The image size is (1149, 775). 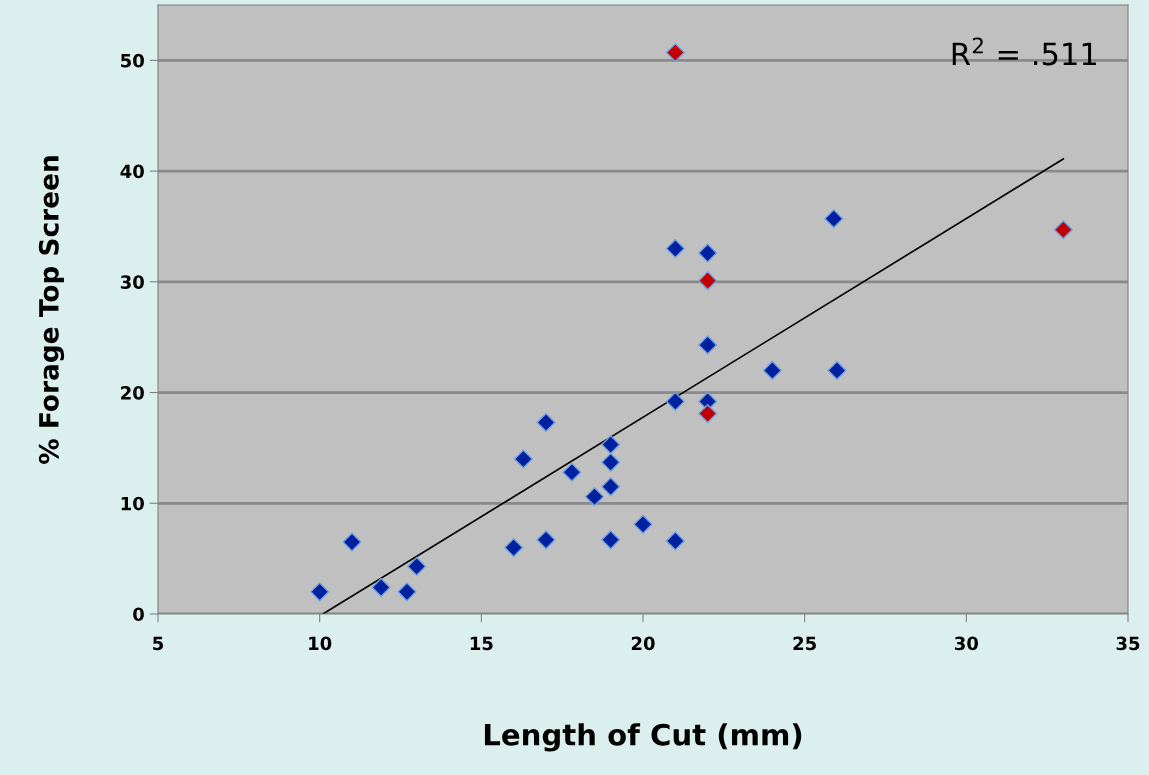 What do you see at coordinates (966, 643) in the screenshot?
I see `x-tick-label: 30` at bounding box center [966, 643].